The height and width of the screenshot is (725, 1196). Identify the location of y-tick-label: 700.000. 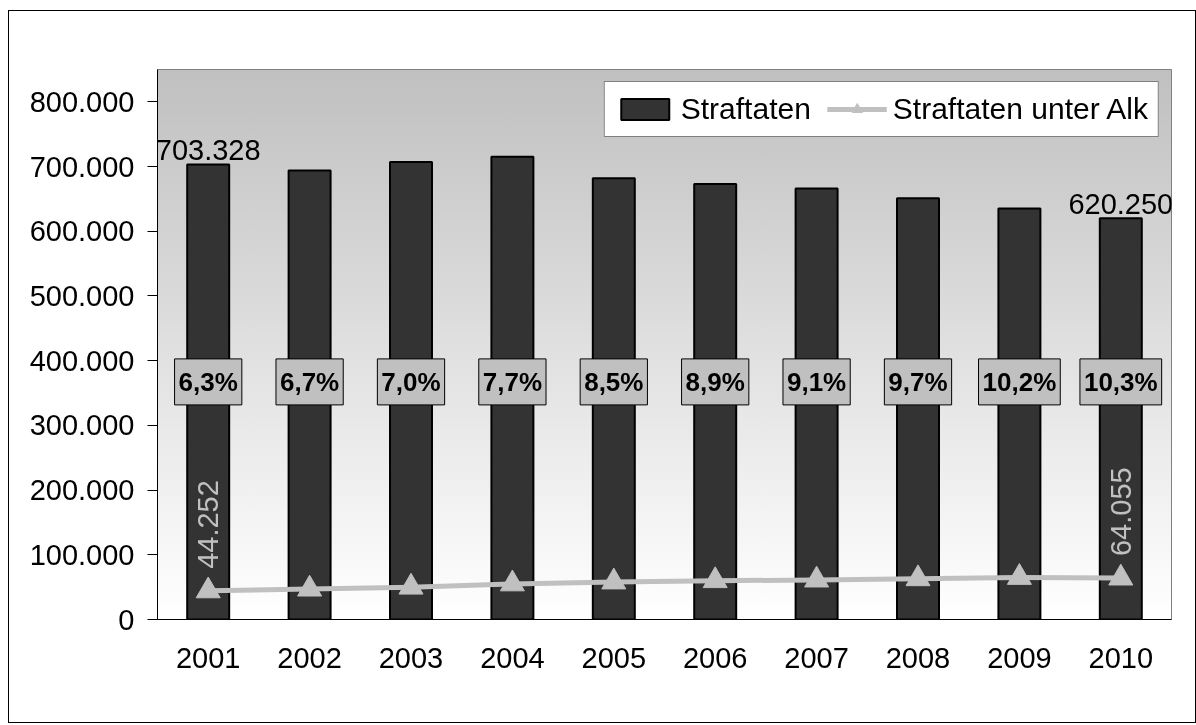
(82, 166).